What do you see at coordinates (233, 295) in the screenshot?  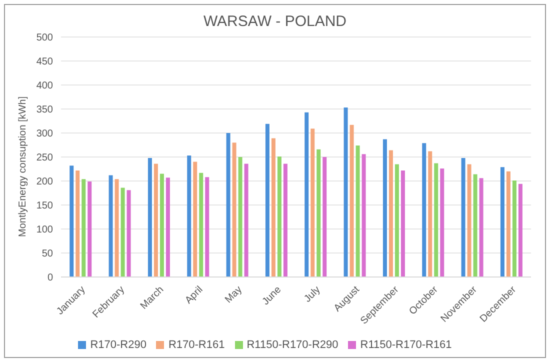 I see `x-tick-label: May` at bounding box center [233, 295].